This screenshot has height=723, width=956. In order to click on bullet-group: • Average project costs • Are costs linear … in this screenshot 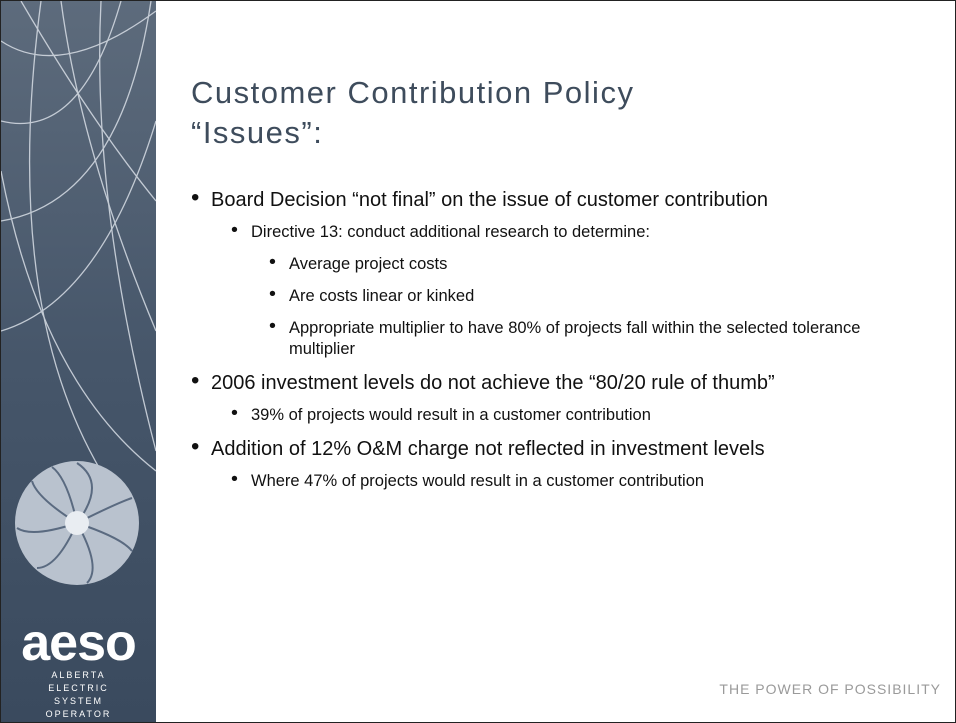, I will do `click(588, 305)`.